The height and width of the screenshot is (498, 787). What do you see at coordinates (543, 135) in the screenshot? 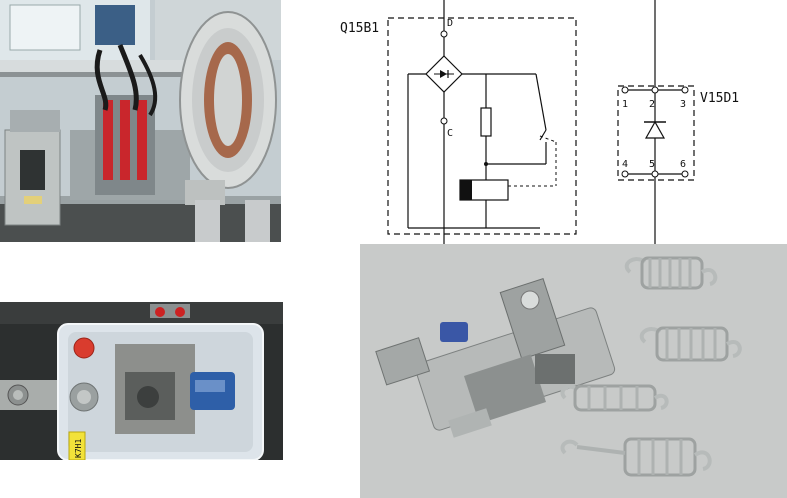
I see `switch-contact` at bounding box center [543, 135].